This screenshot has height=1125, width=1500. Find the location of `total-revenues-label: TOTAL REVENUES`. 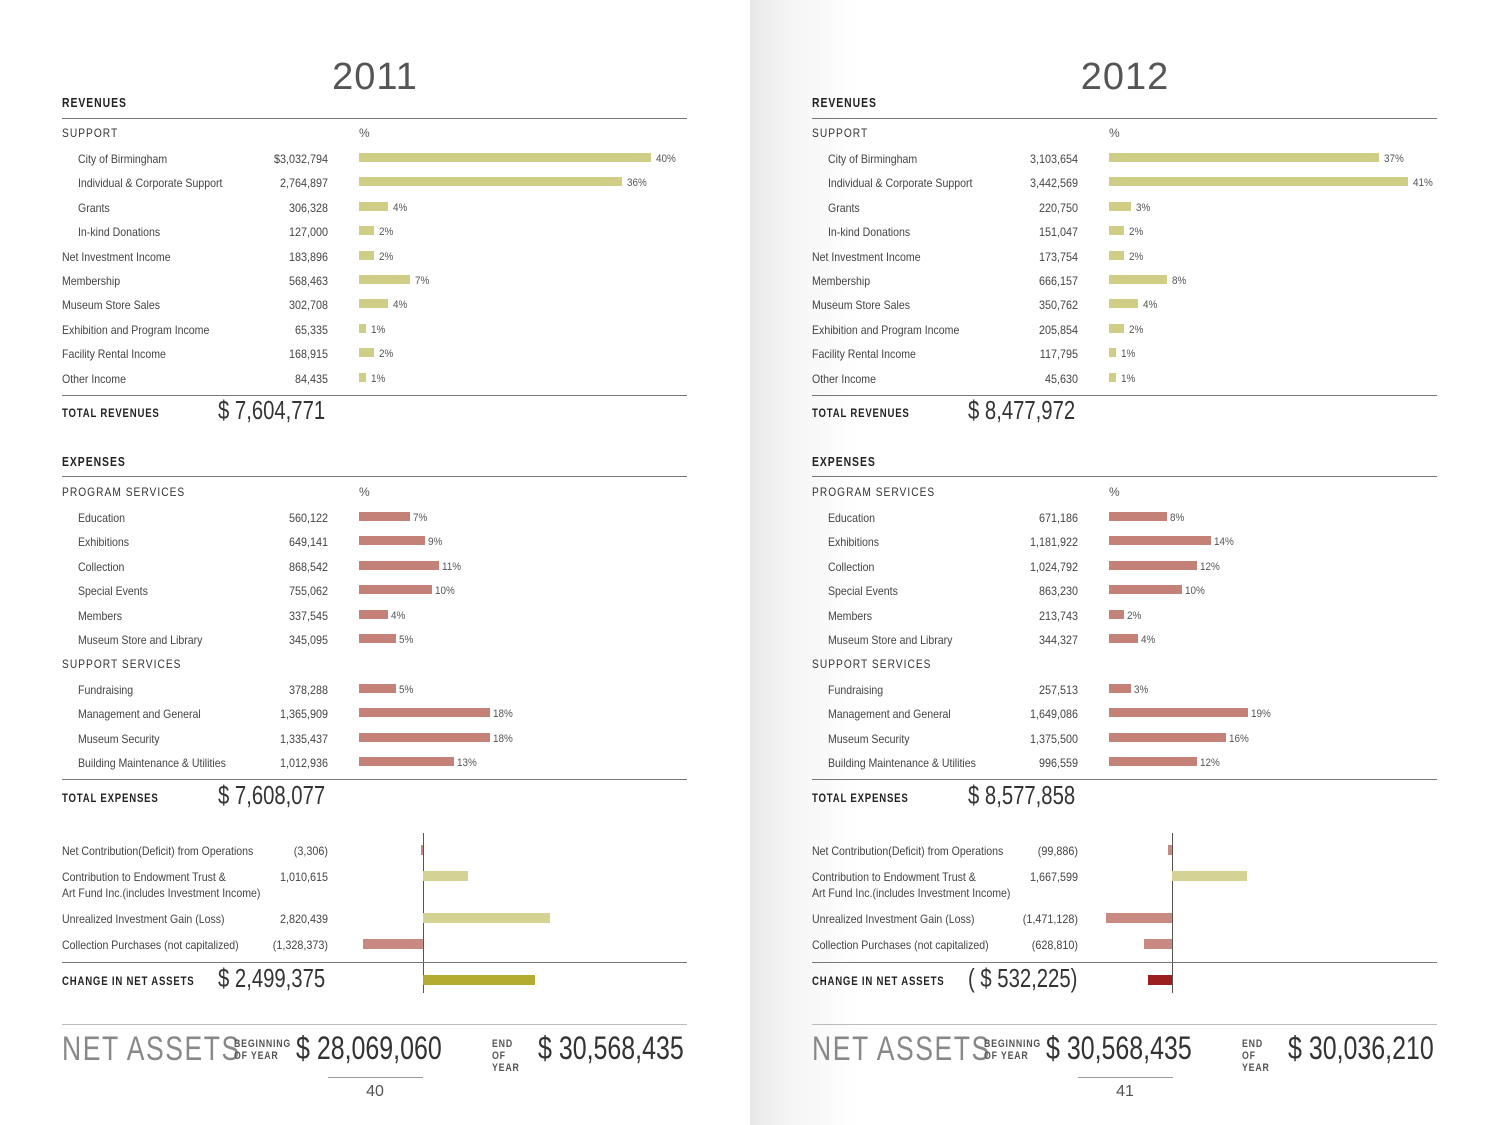

total-revenues-label: TOTAL REVENUES is located at coordinates (111, 413).